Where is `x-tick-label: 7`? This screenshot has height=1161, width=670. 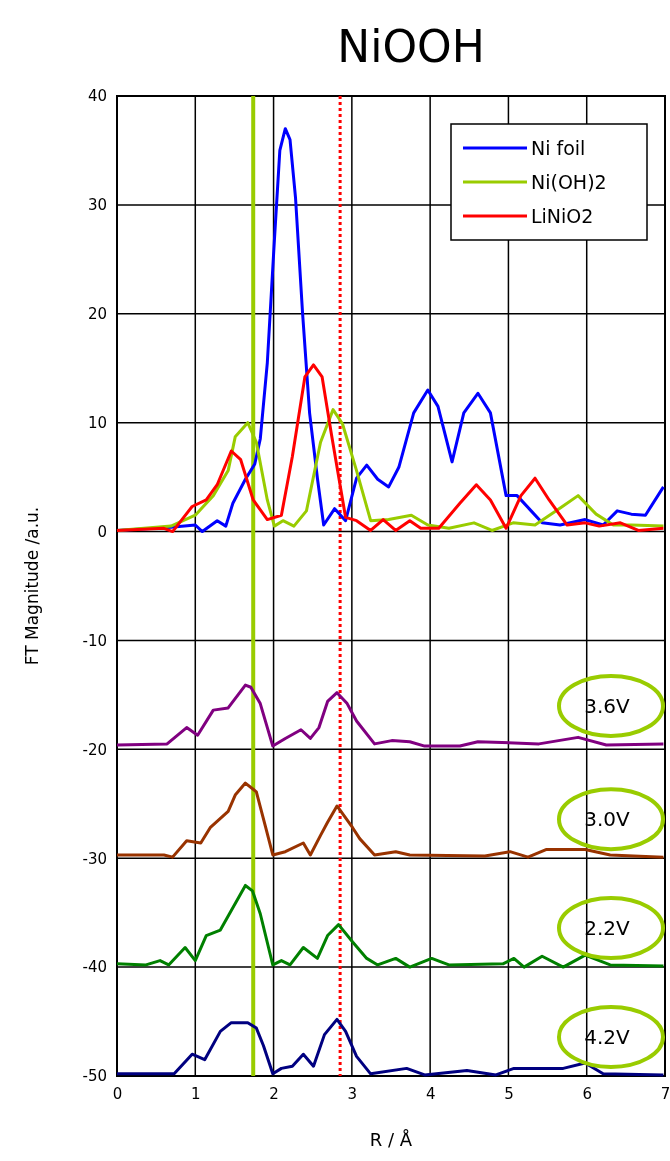 x-tick-label: 7 is located at coordinates (665, 1093).